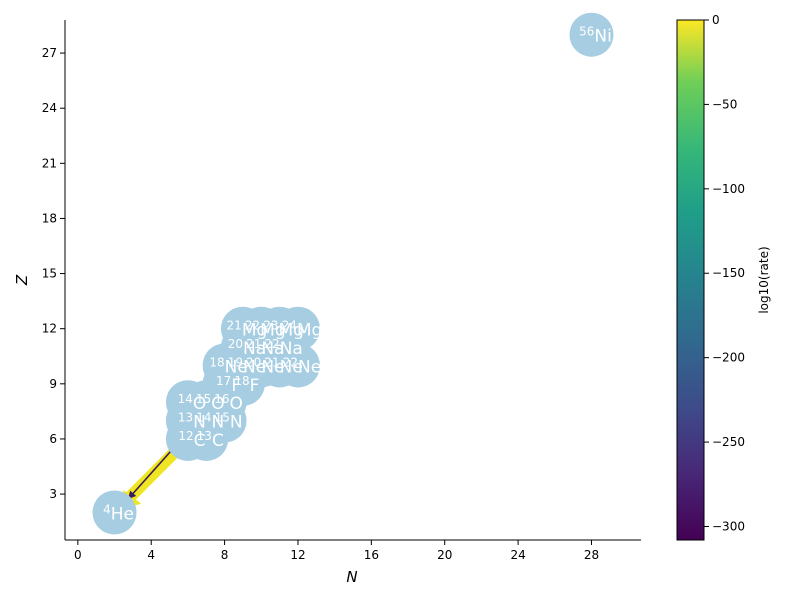 This screenshot has height=604, width=800. Describe the element at coordinates (591, 555) in the screenshot. I see `x-tick-label: 28` at that location.